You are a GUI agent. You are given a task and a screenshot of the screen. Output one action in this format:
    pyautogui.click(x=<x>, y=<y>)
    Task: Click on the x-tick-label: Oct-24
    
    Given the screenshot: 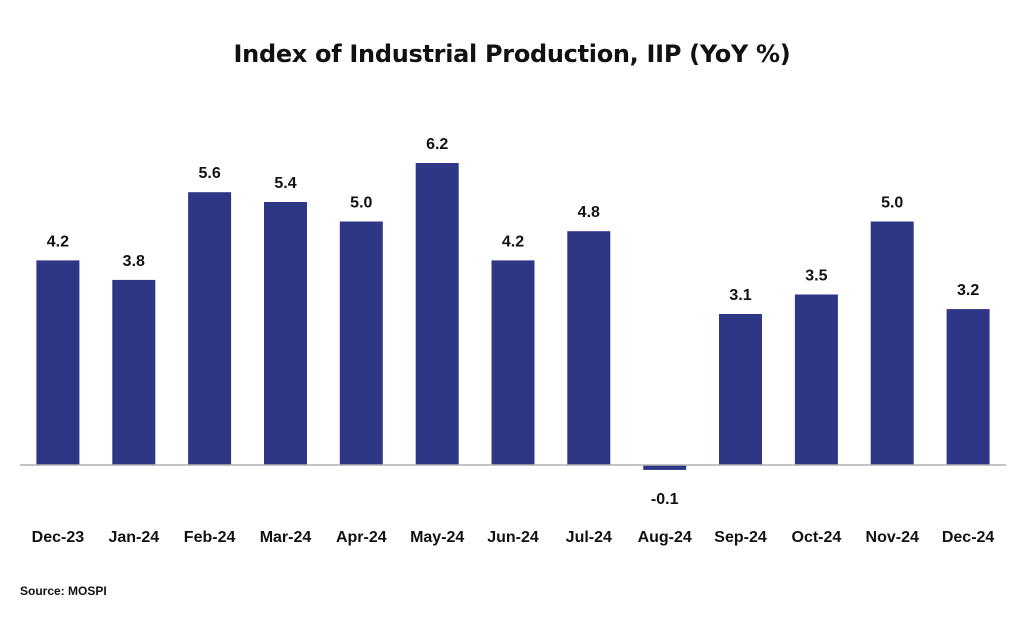 What is the action you would take?
    pyautogui.click(x=817, y=537)
    